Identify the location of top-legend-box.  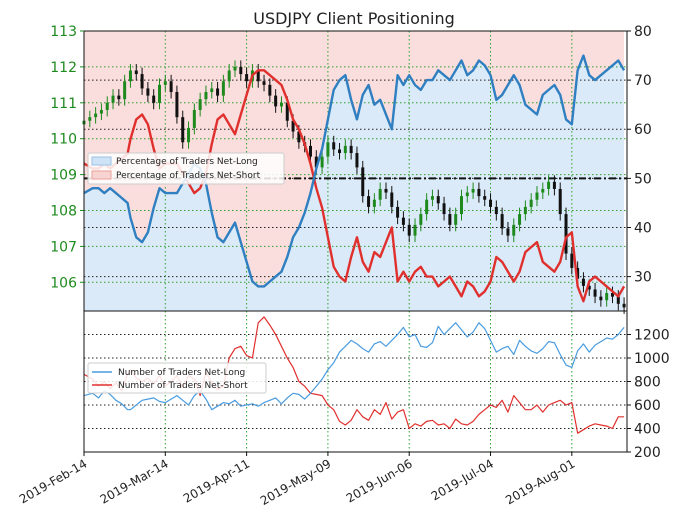
(186, 168).